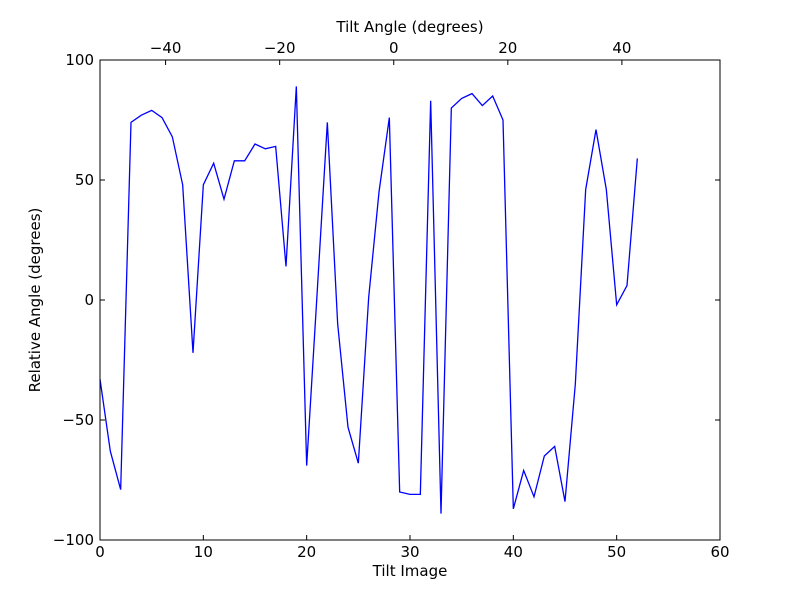 The image size is (800, 600). I want to click on secondary-x-tick-label: −40, so click(166, 48).